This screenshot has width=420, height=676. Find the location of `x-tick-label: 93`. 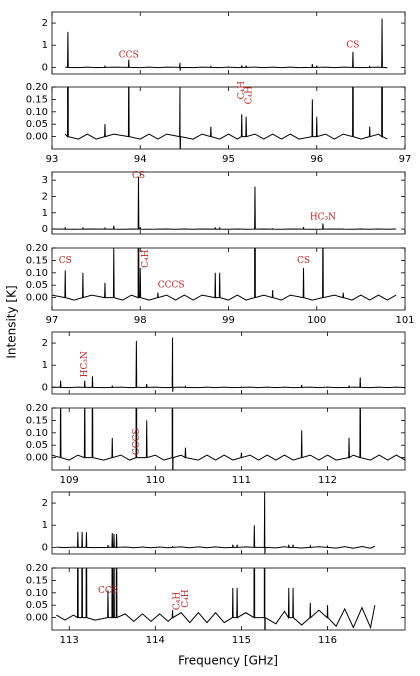

x-tick-label: 93 is located at coordinates (52, 159).